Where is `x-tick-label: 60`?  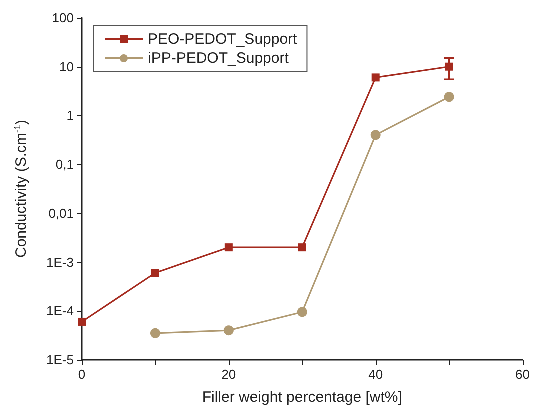
x-tick-label: 60 is located at coordinates (523, 374).